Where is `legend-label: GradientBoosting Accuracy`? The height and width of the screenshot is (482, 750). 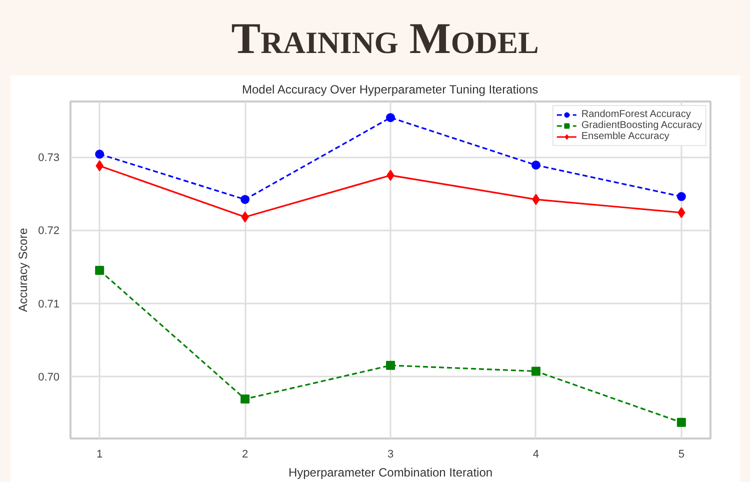 legend-label: GradientBoosting Accuracy is located at coordinates (641, 125).